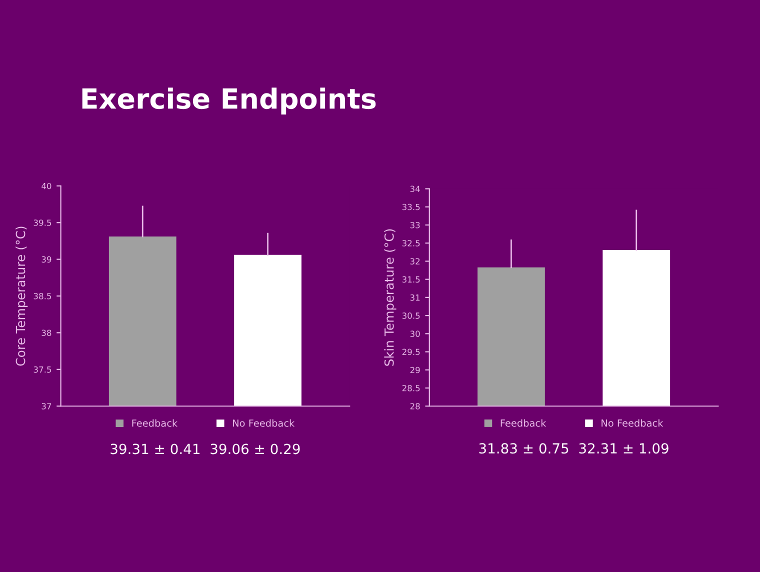 Image resolution: width=760 pixels, height=572 pixels. Describe the element at coordinates (47, 186) in the screenshot. I see `y-tick-label: 40` at that location.